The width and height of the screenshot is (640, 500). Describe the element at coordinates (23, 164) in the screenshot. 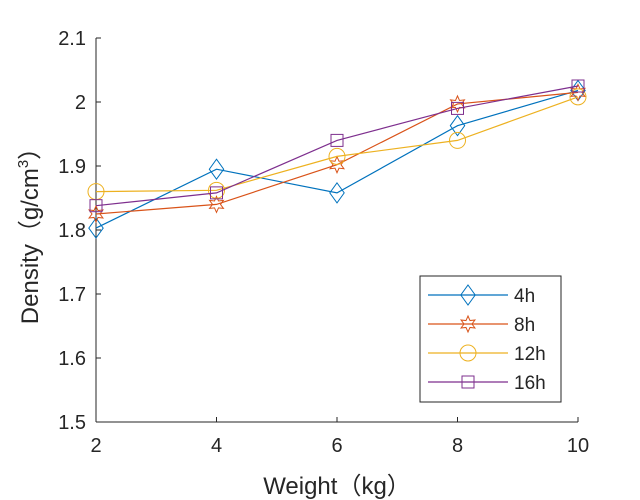

I see `y-axis-title-superscript: 3` at that location.